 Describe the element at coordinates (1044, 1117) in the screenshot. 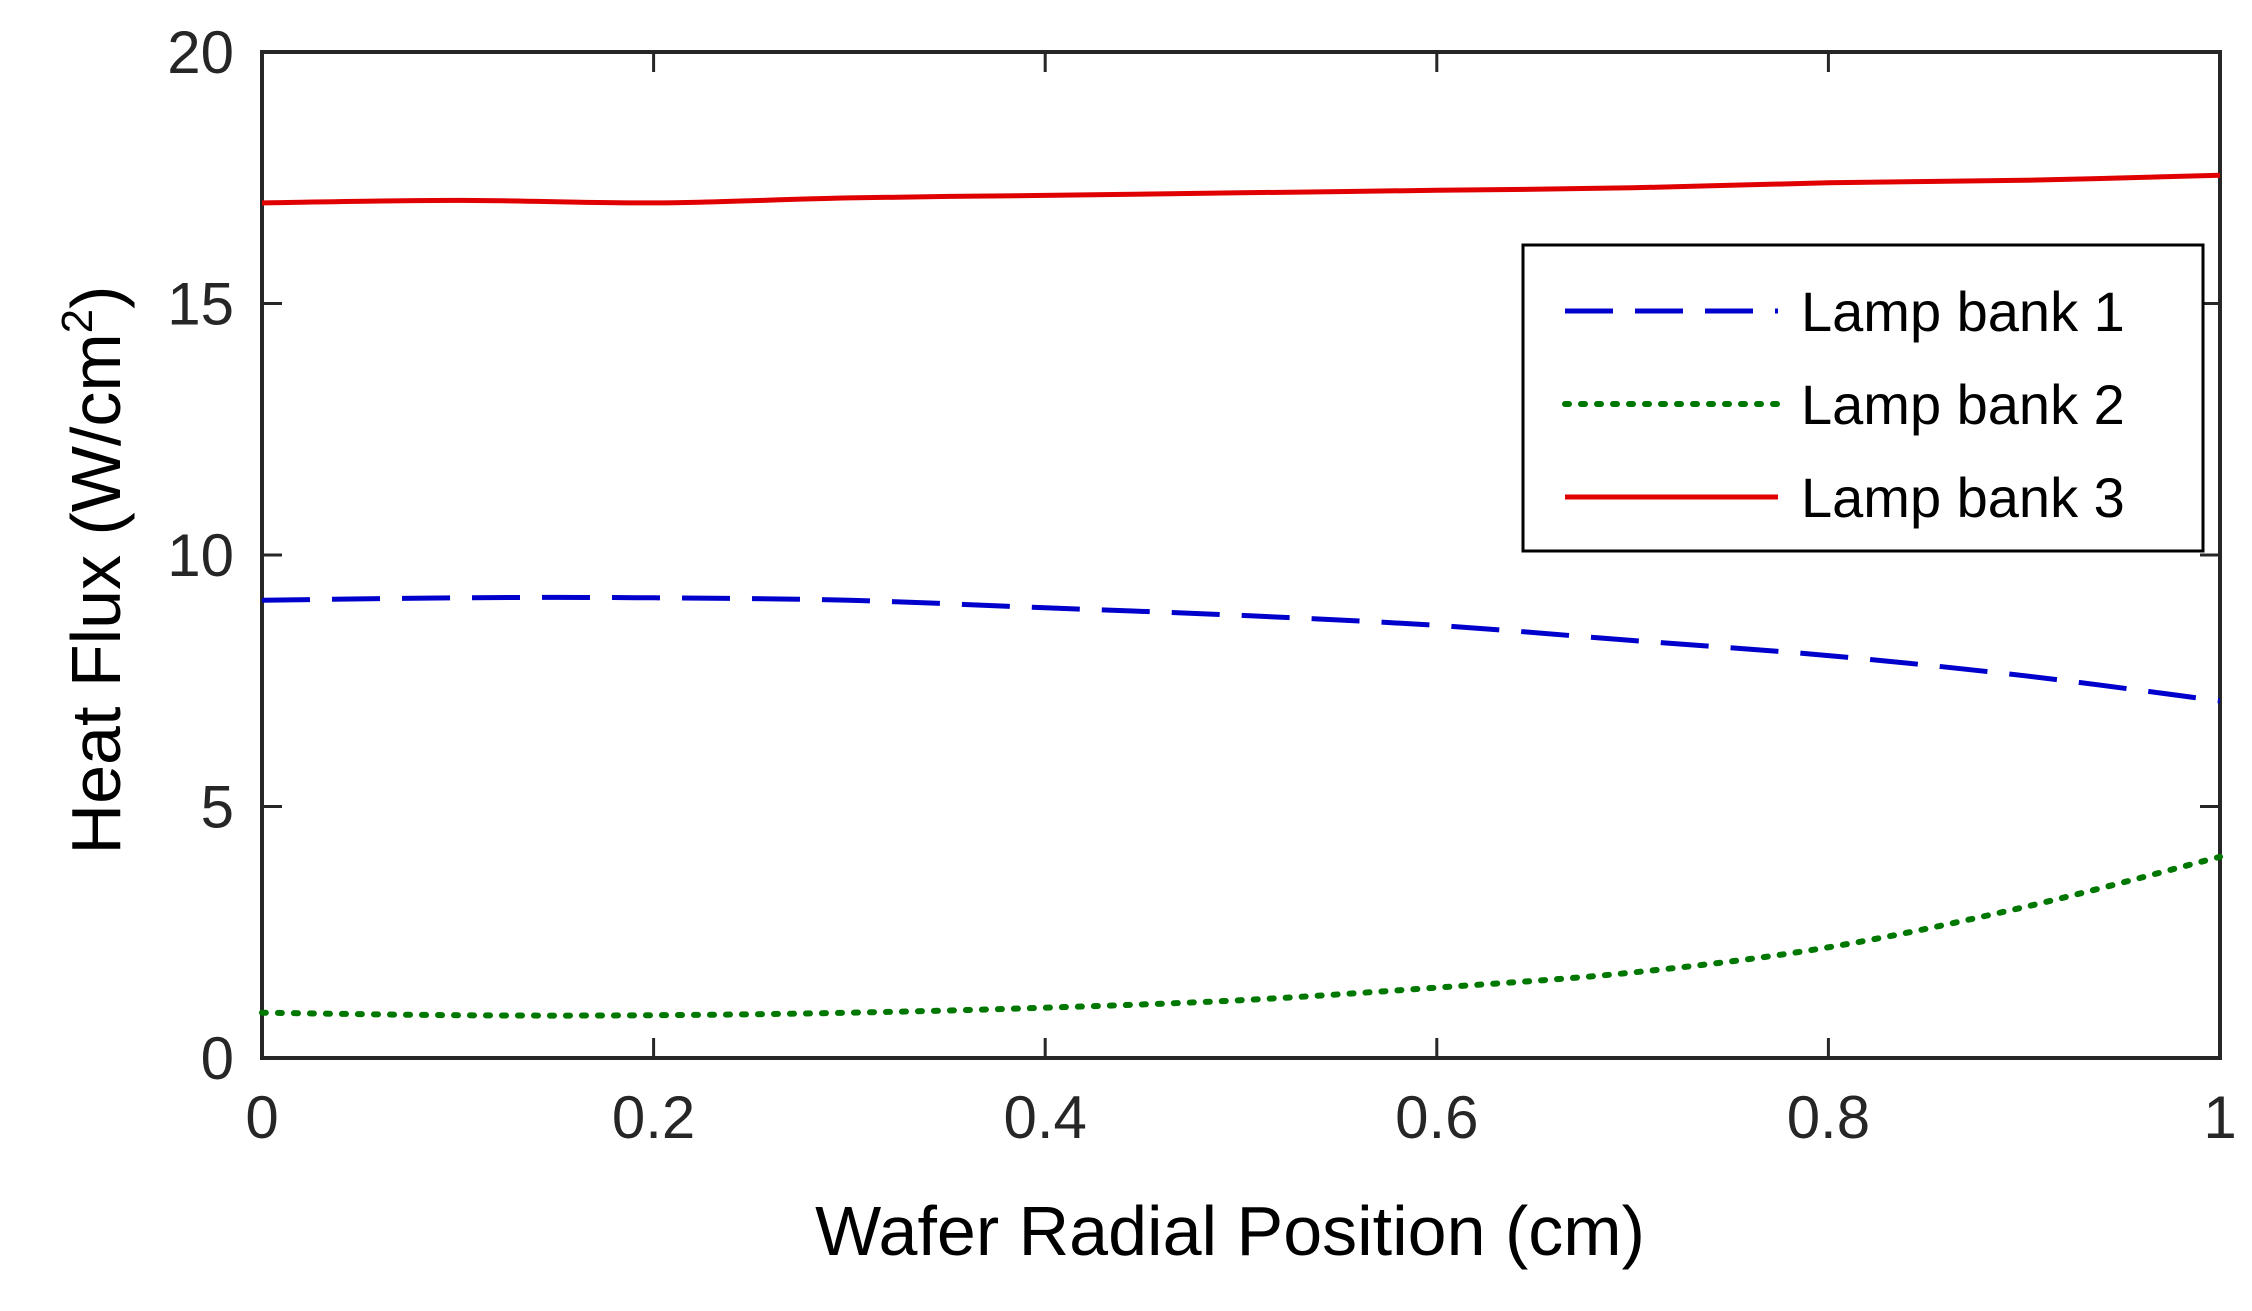

I see `x-tick-label: 0.4` at that location.